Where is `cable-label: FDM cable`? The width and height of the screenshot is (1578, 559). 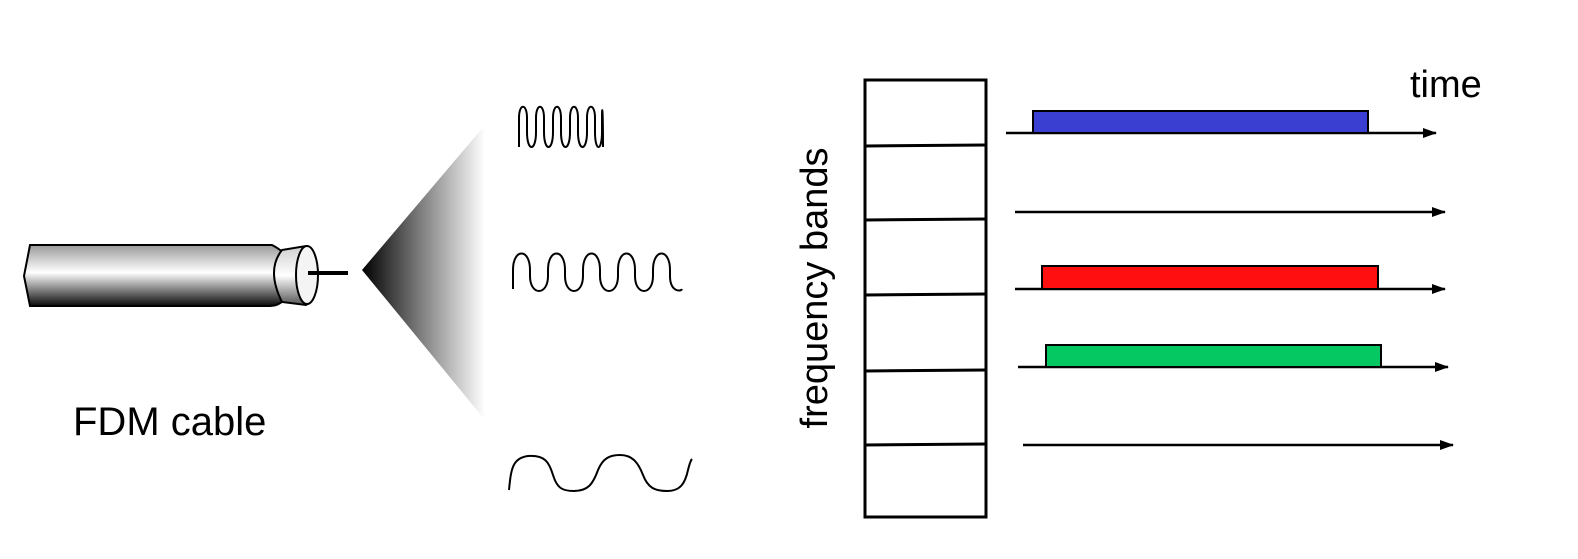 cable-label: FDM cable is located at coordinates (170, 422).